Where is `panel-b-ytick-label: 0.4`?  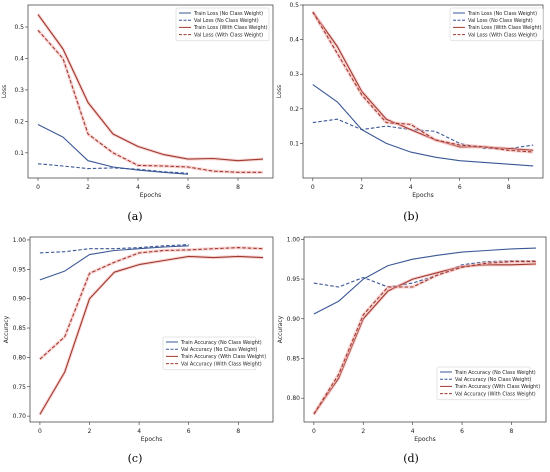 panel-b-ytick-label: 0.4 is located at coordinates (294, 40).